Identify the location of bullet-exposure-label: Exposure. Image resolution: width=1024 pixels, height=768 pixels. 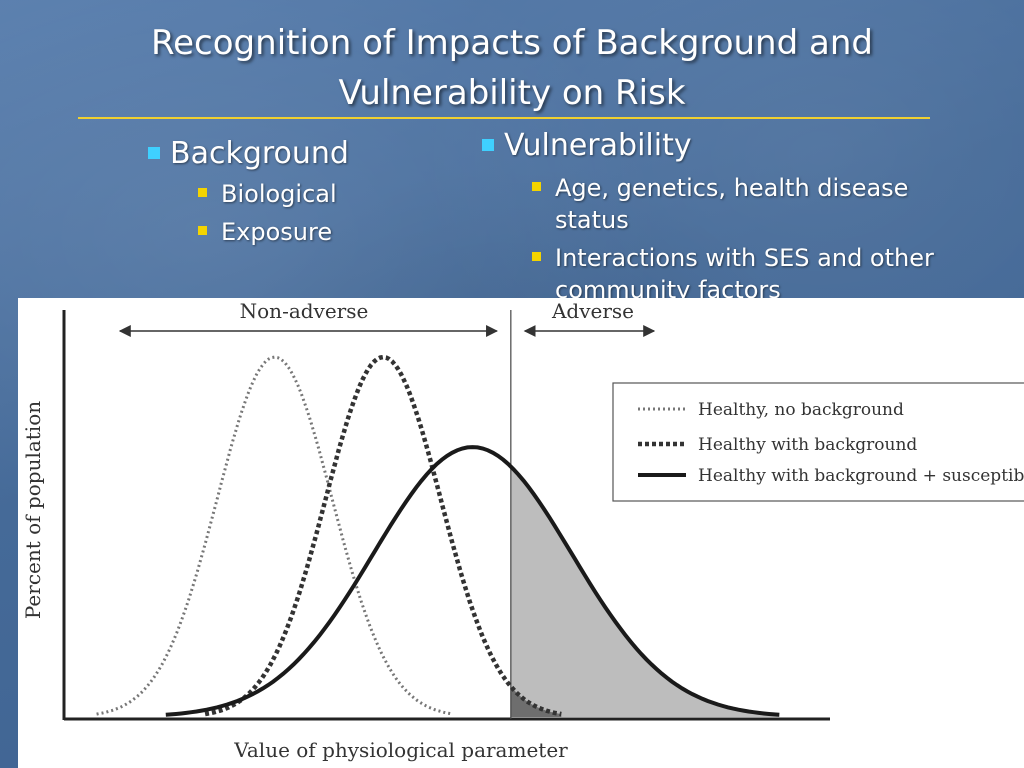
(277, 232).